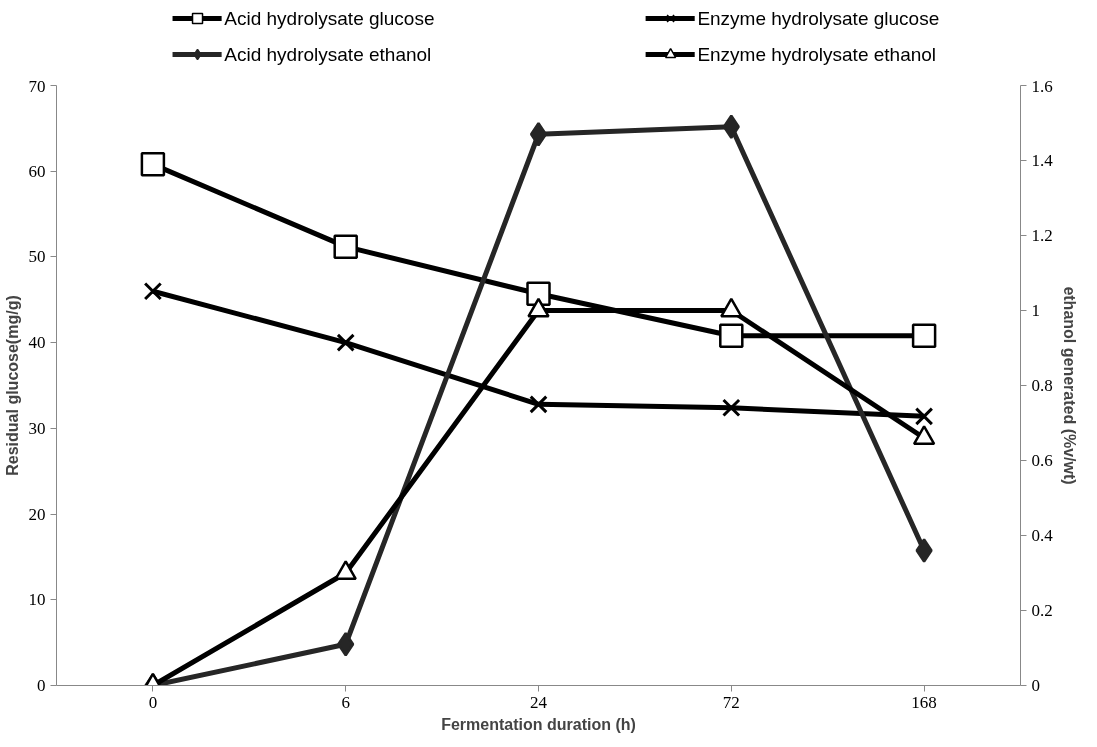 The width and height of the screenshot is (1097, 747). I want to click on y-tick-label: 0, so click(41, 685).